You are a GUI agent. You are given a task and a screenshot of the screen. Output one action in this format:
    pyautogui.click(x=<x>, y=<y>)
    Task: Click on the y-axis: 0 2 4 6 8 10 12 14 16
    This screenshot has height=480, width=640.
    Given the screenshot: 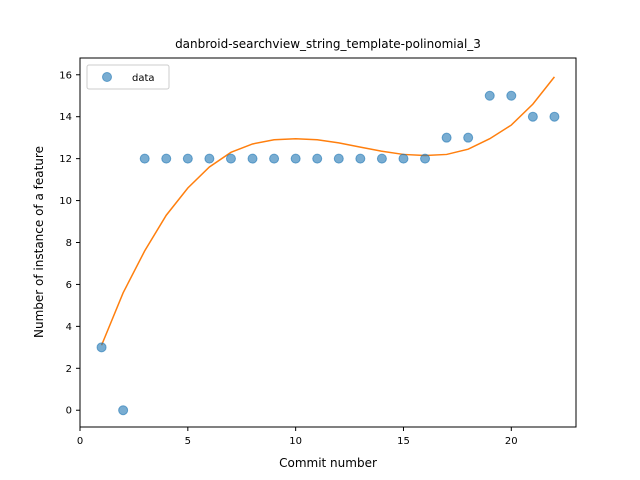 What is the action you would take?
    pyautogui.click(x=69, y=243)
    